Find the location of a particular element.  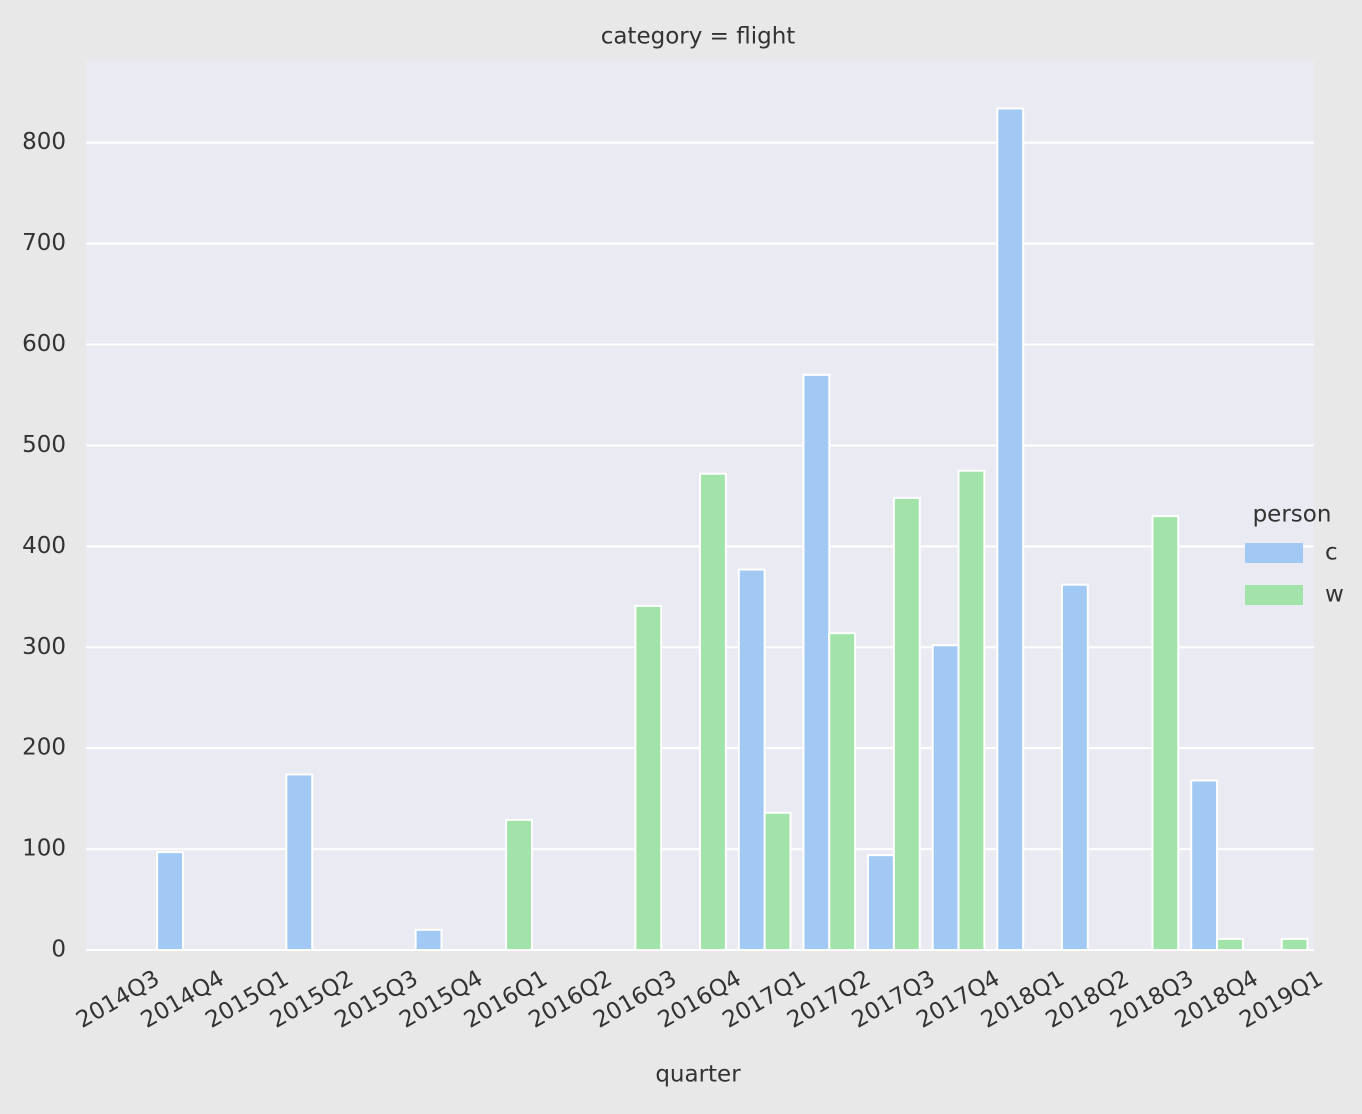

y-tick-label: 700 is located at coordinates (44, 243).